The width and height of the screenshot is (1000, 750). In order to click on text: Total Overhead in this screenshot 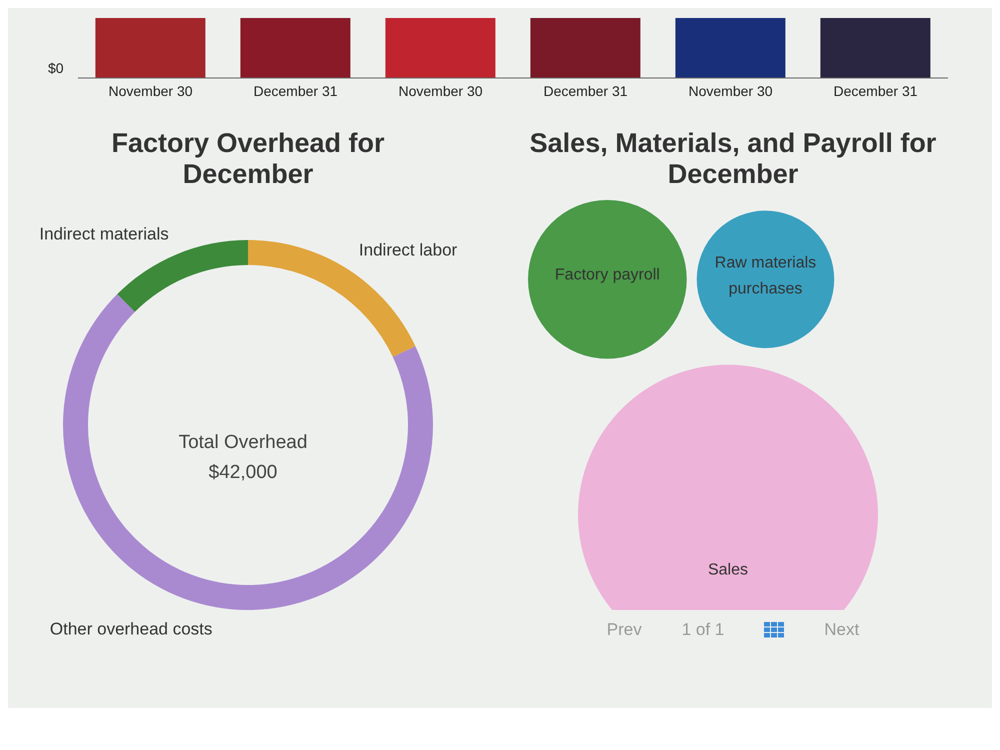, I will do `click(243, 443)`.